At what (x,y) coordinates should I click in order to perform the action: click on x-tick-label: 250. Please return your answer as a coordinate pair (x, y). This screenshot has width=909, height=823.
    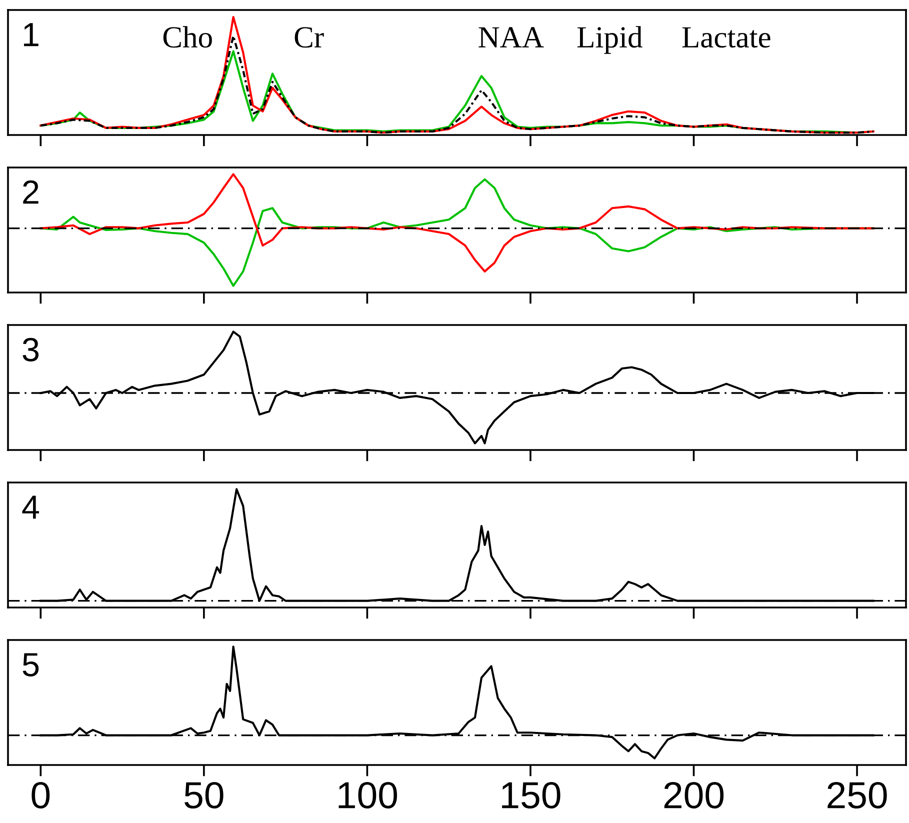
    Looking at the image, I should click on (857, 795).